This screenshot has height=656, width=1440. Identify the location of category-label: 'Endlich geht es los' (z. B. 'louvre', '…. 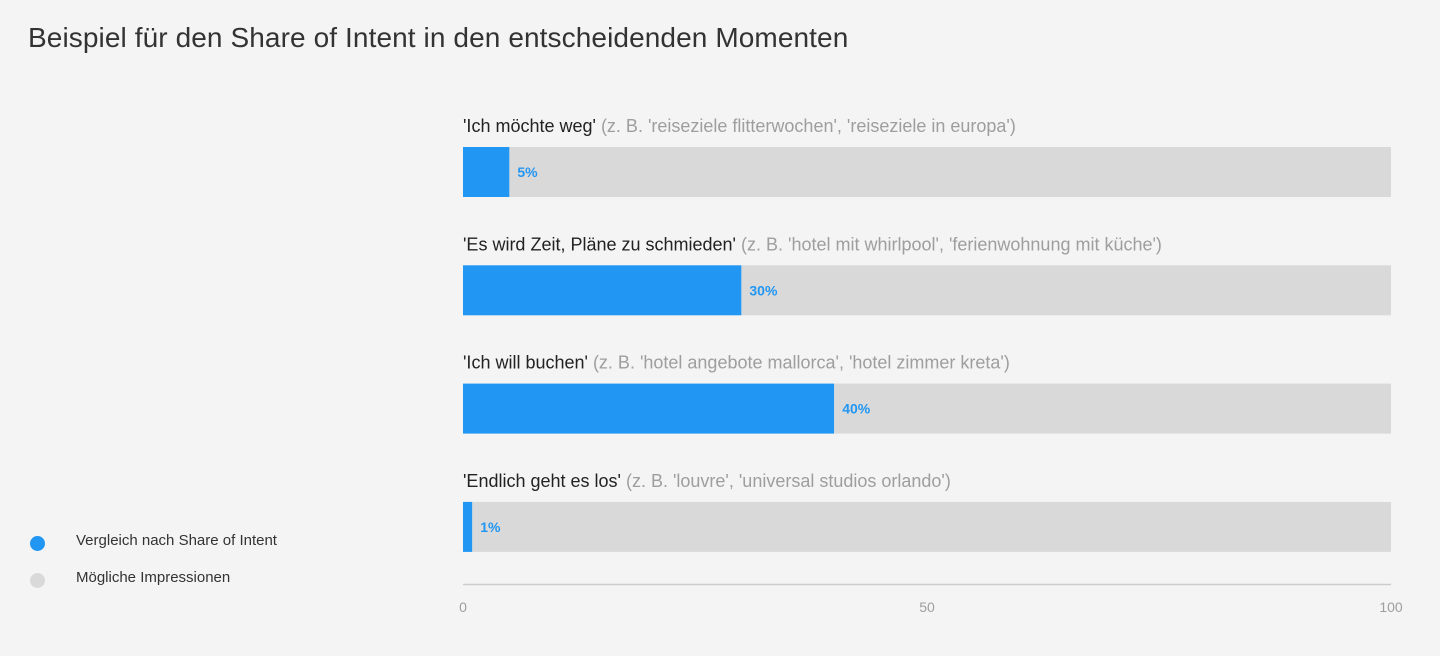
(707, 481).